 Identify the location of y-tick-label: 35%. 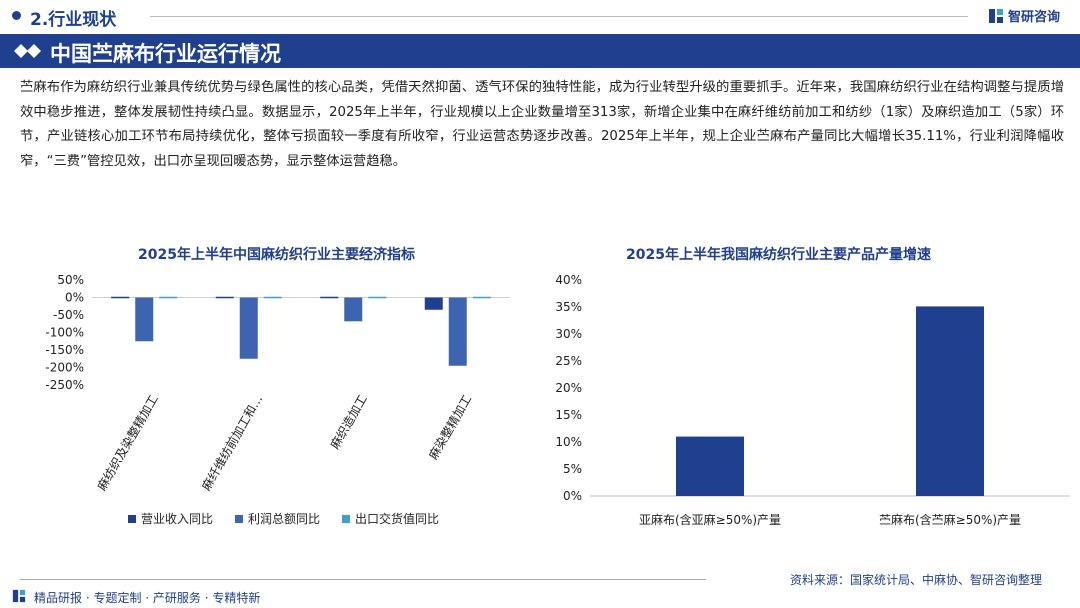
(568, 307).